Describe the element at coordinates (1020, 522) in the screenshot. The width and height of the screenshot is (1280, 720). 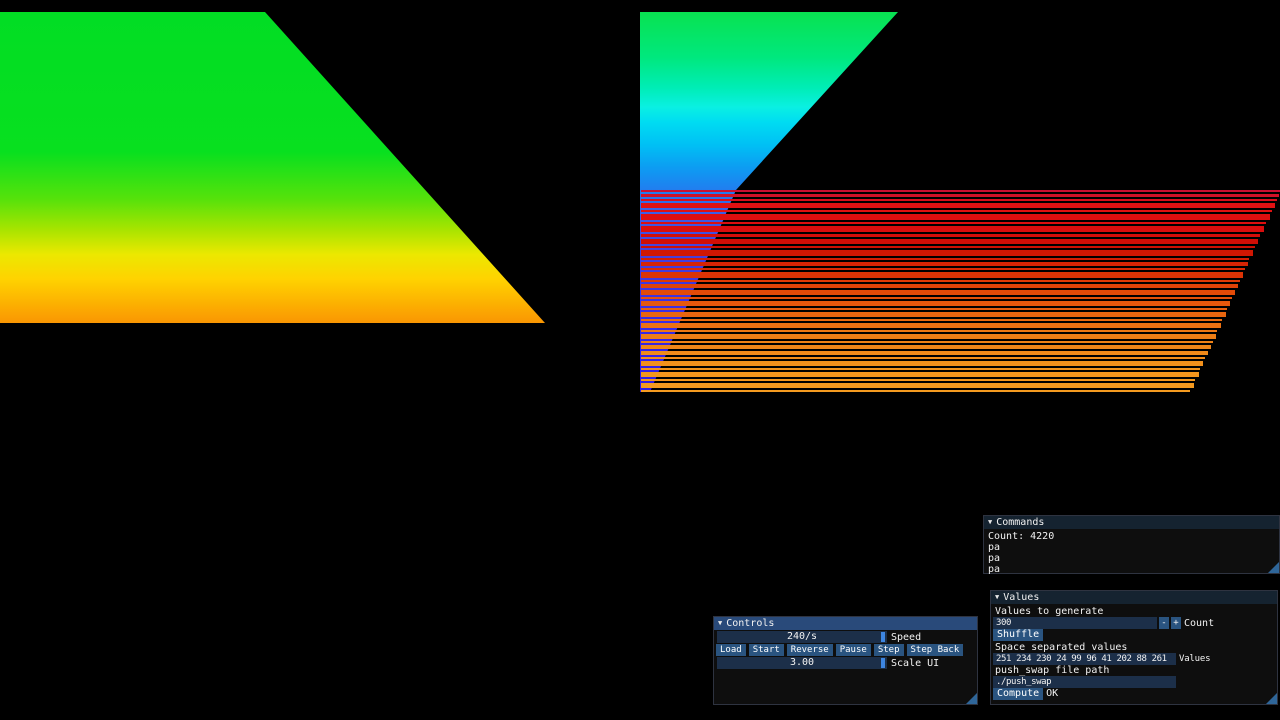
I see `commands-title: Commands` at that location.